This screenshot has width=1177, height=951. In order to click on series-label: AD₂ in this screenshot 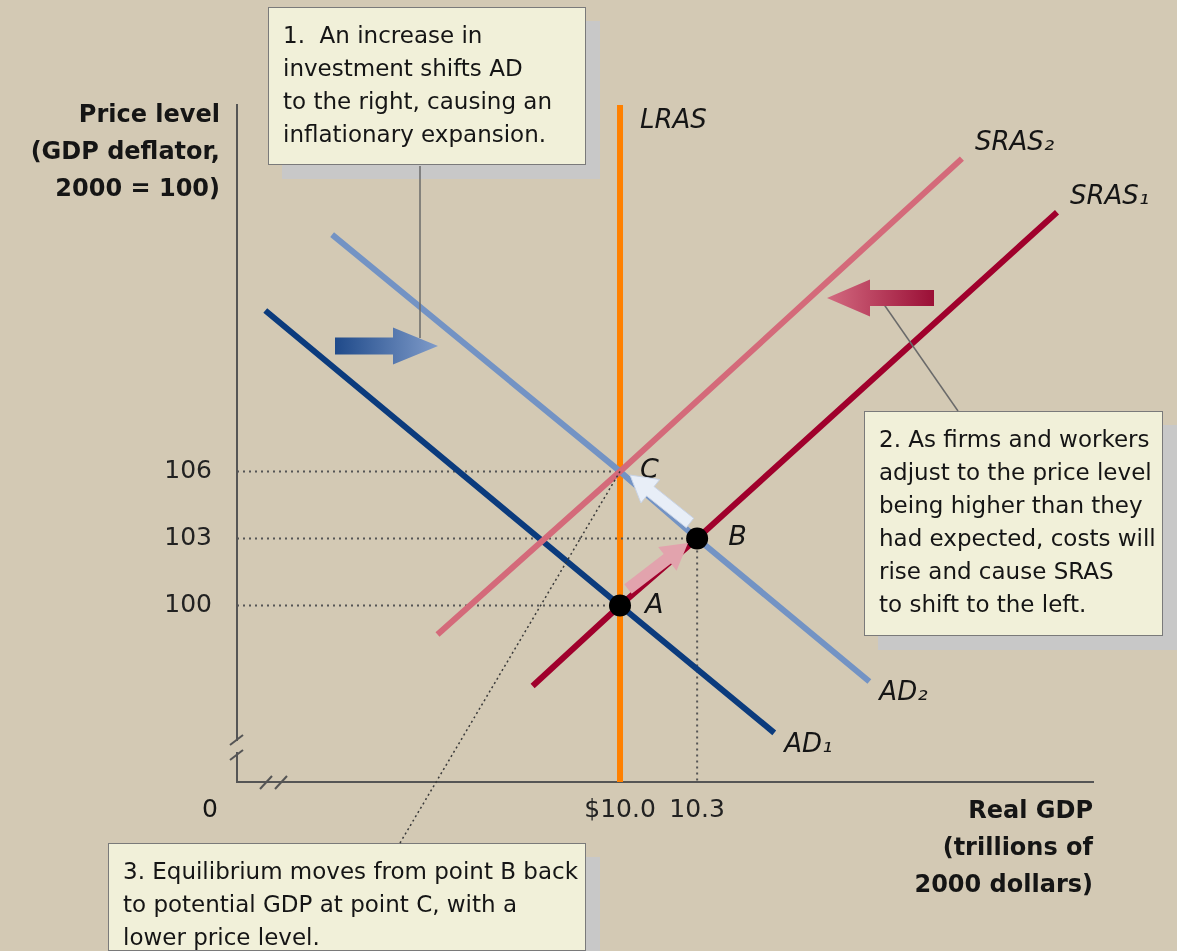, I will do `click(902, 691)`.